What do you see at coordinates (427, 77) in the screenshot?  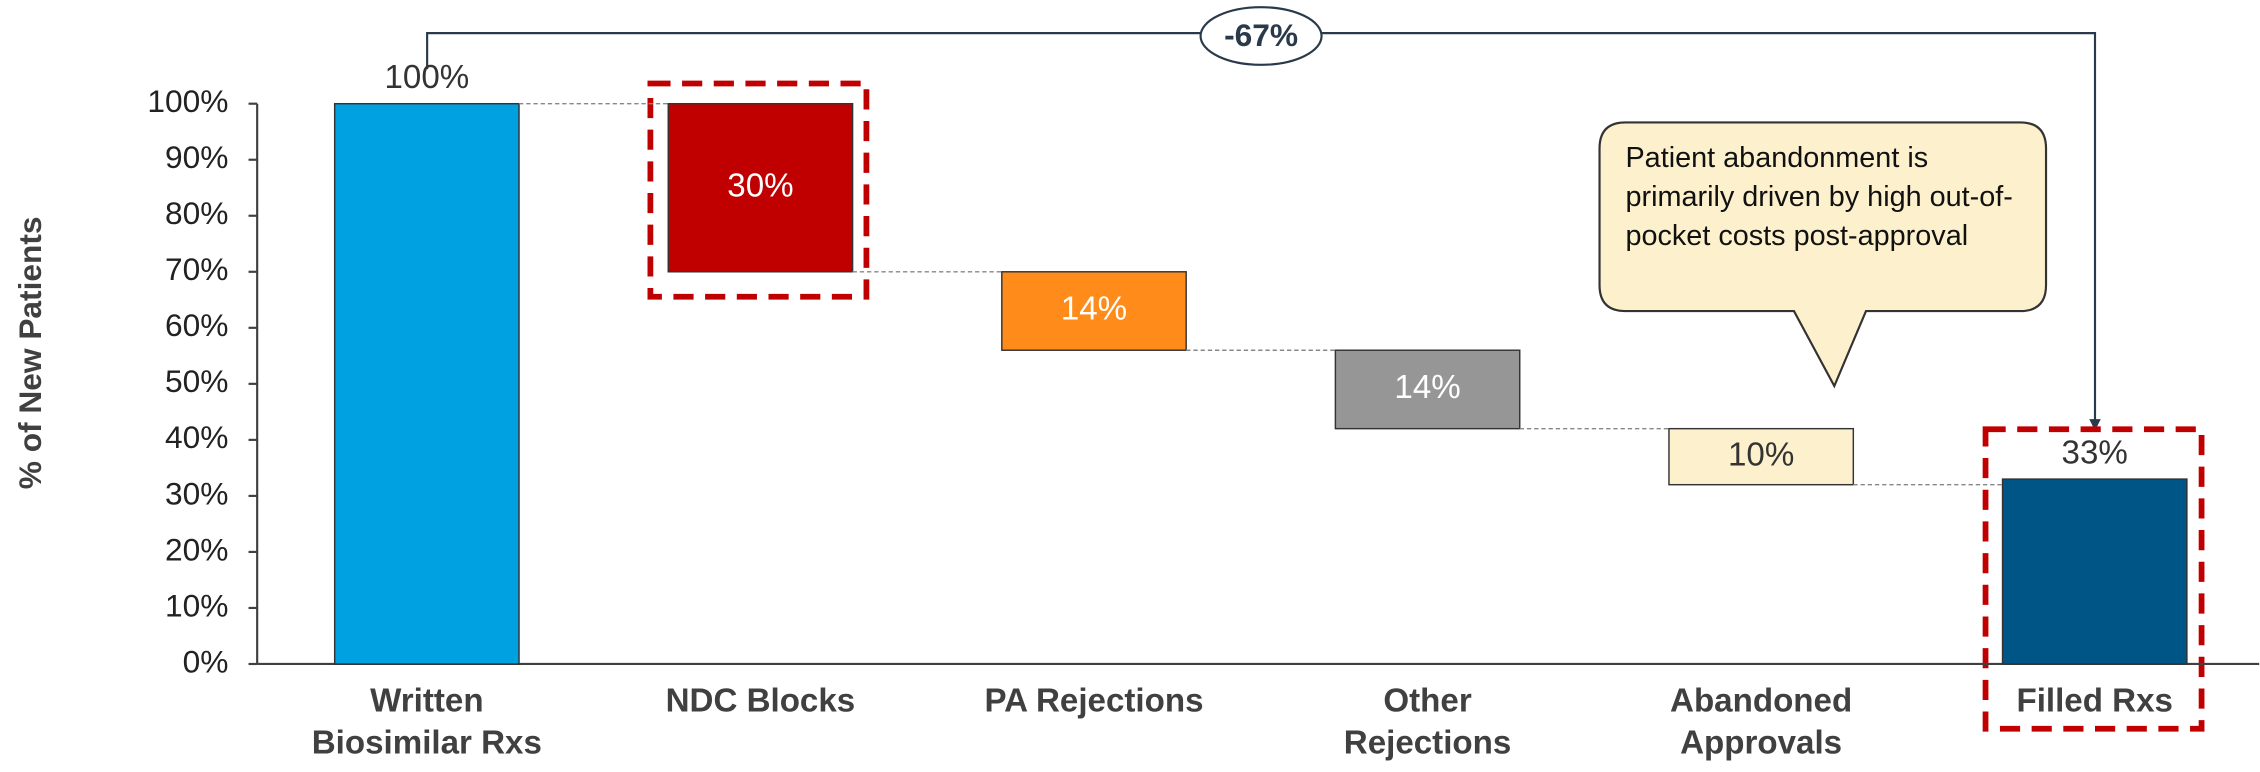 I see `value-label: 100%` at bounding box center [427, 77].